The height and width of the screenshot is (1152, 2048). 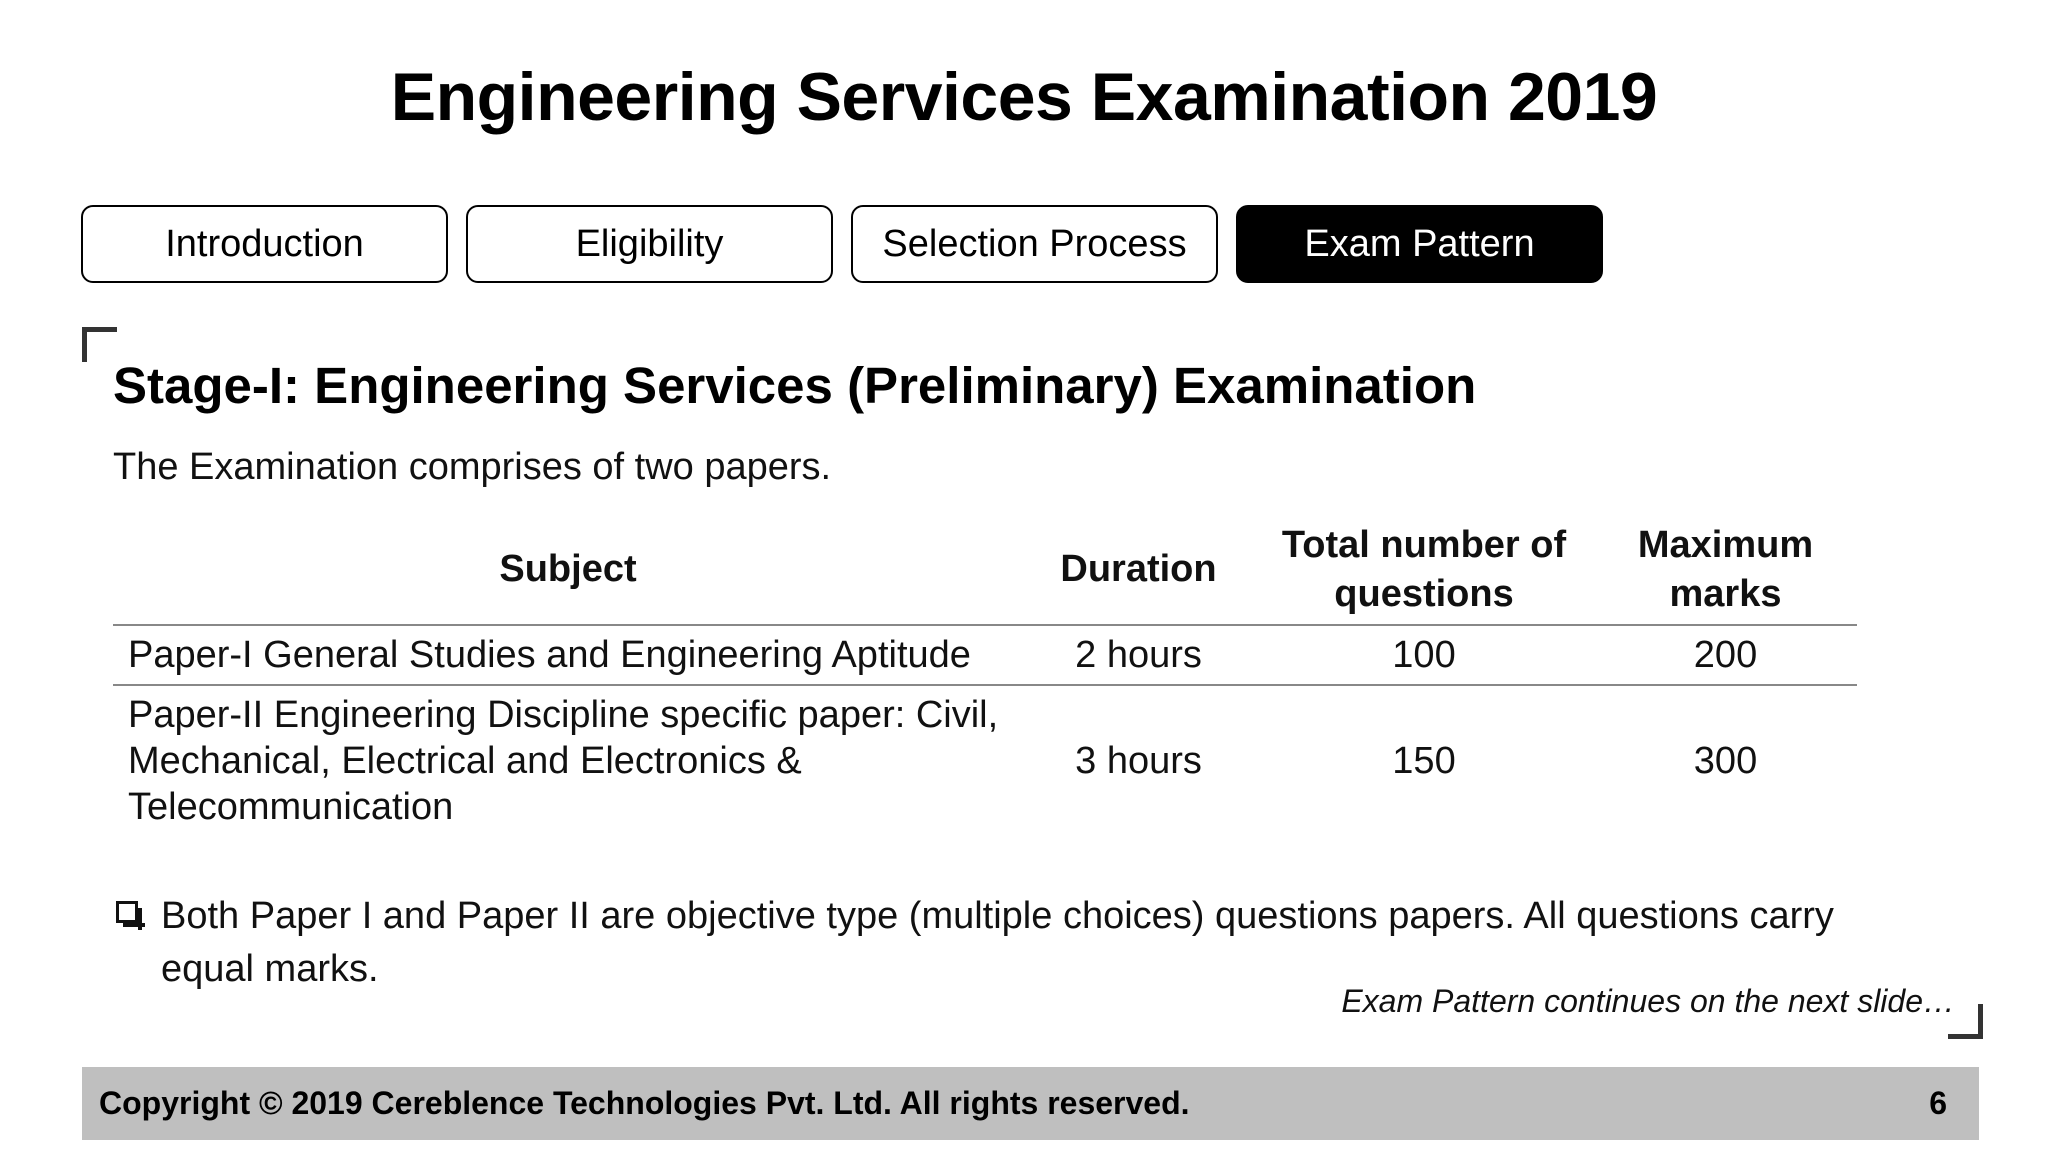 I want to click on tab-eligibility: Eligibility, so click(x=649, y=244).